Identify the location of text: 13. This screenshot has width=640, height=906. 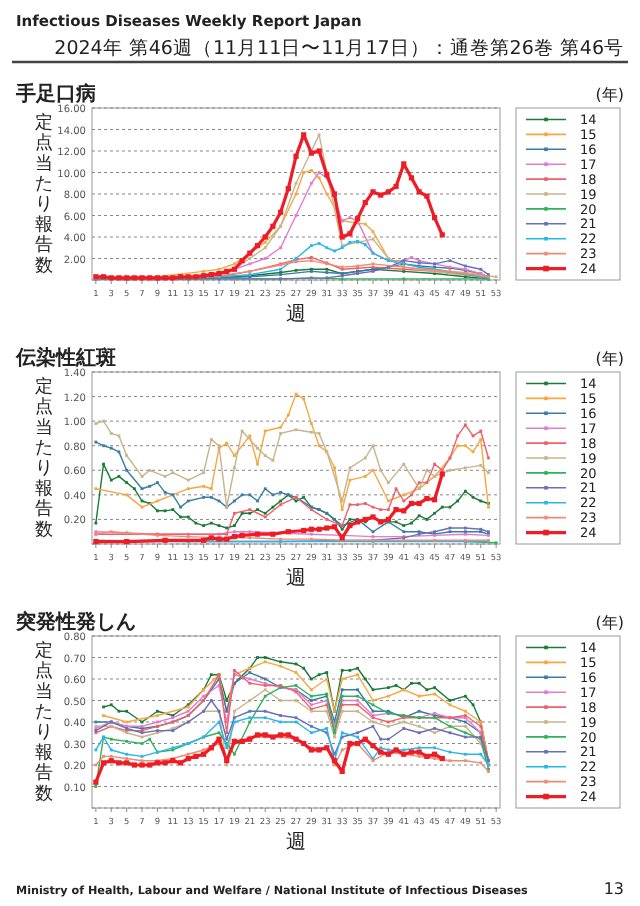
(613, 889).